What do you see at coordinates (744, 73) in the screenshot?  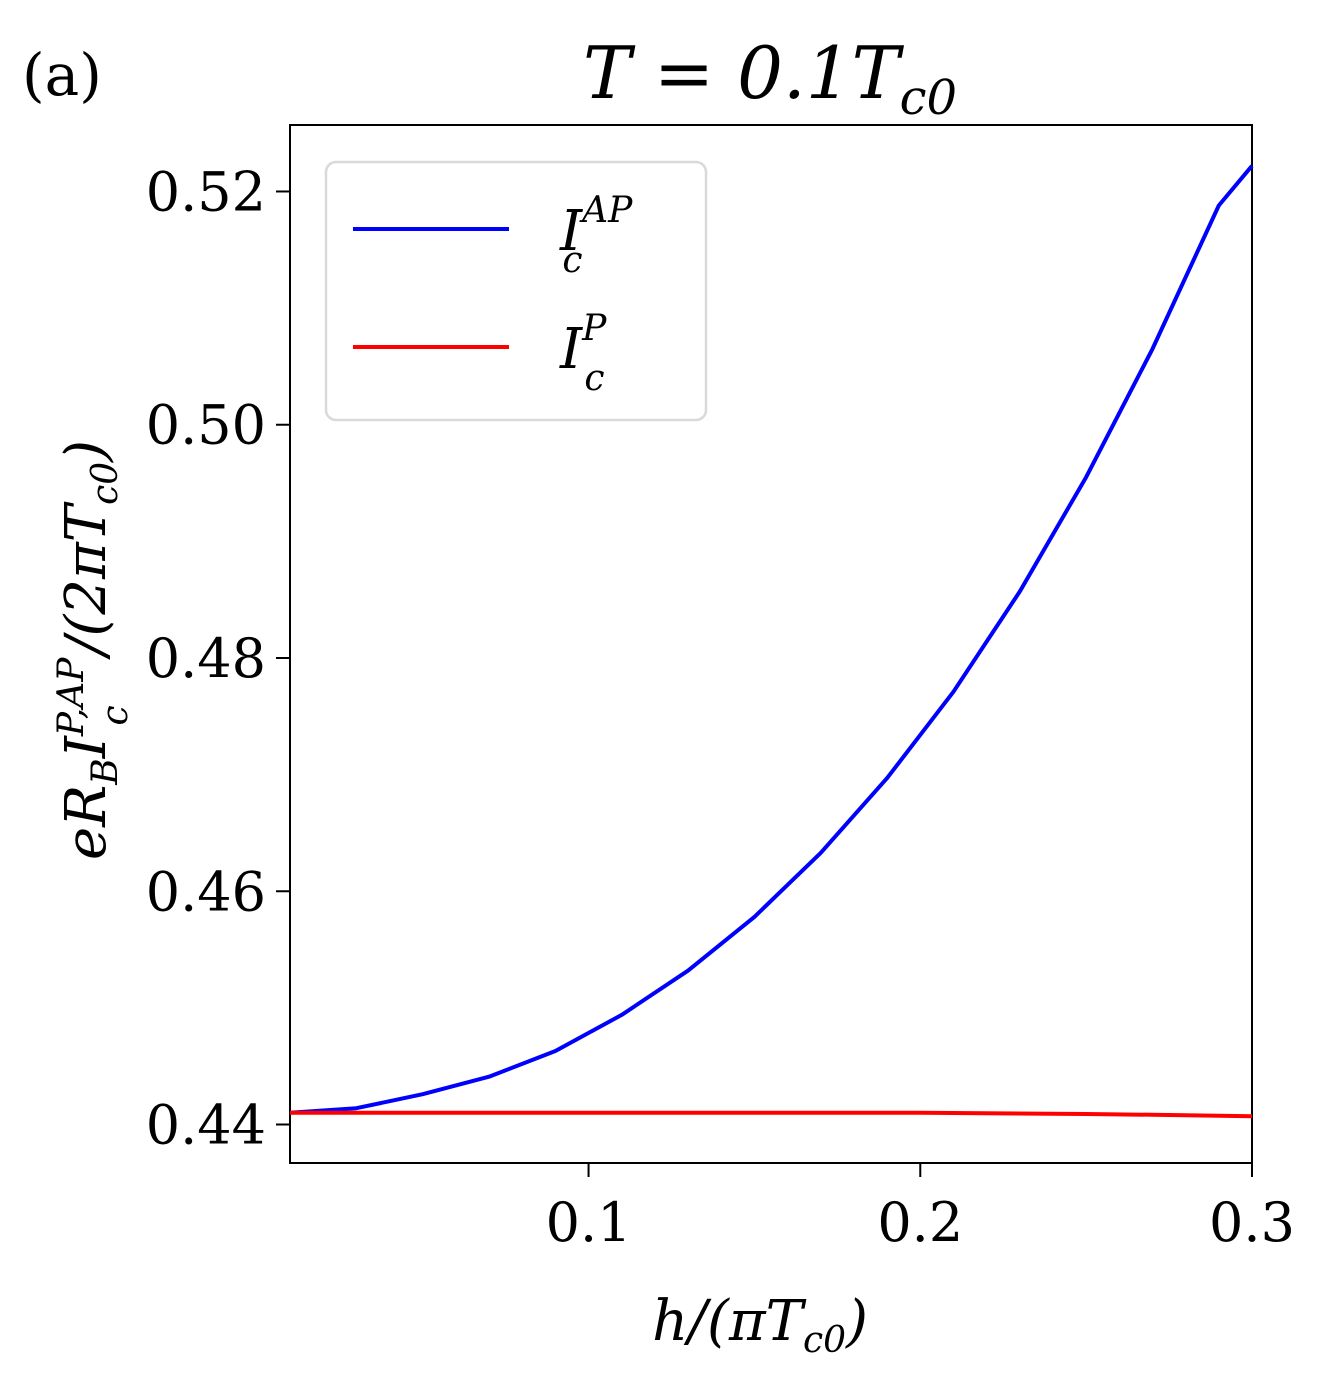 I see `chart-title-main: T = 0.1T` at bounding box center [744, 73].